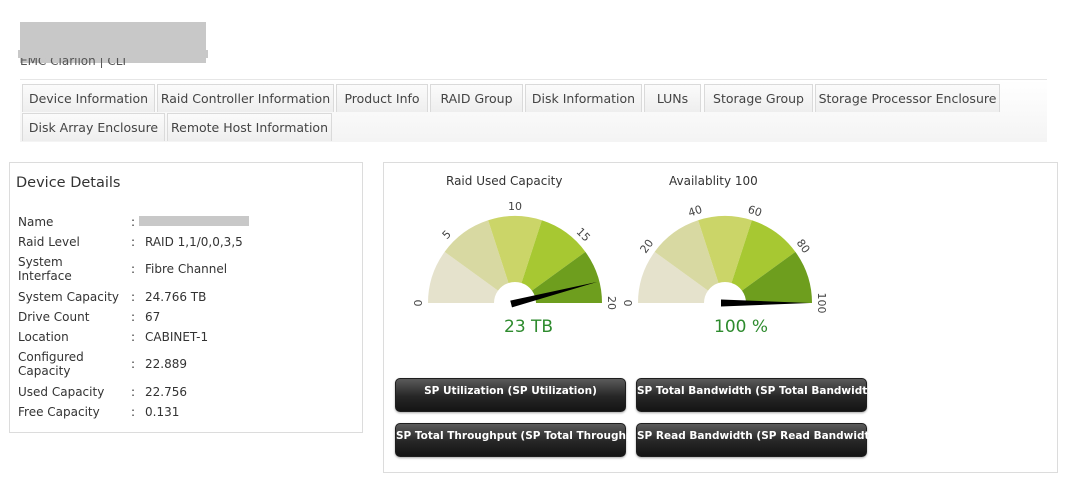 The image size is (1067, 488). Describe the element at coordinates (153, 317) in the screenshot. I see `detail-value: 67` at that location.